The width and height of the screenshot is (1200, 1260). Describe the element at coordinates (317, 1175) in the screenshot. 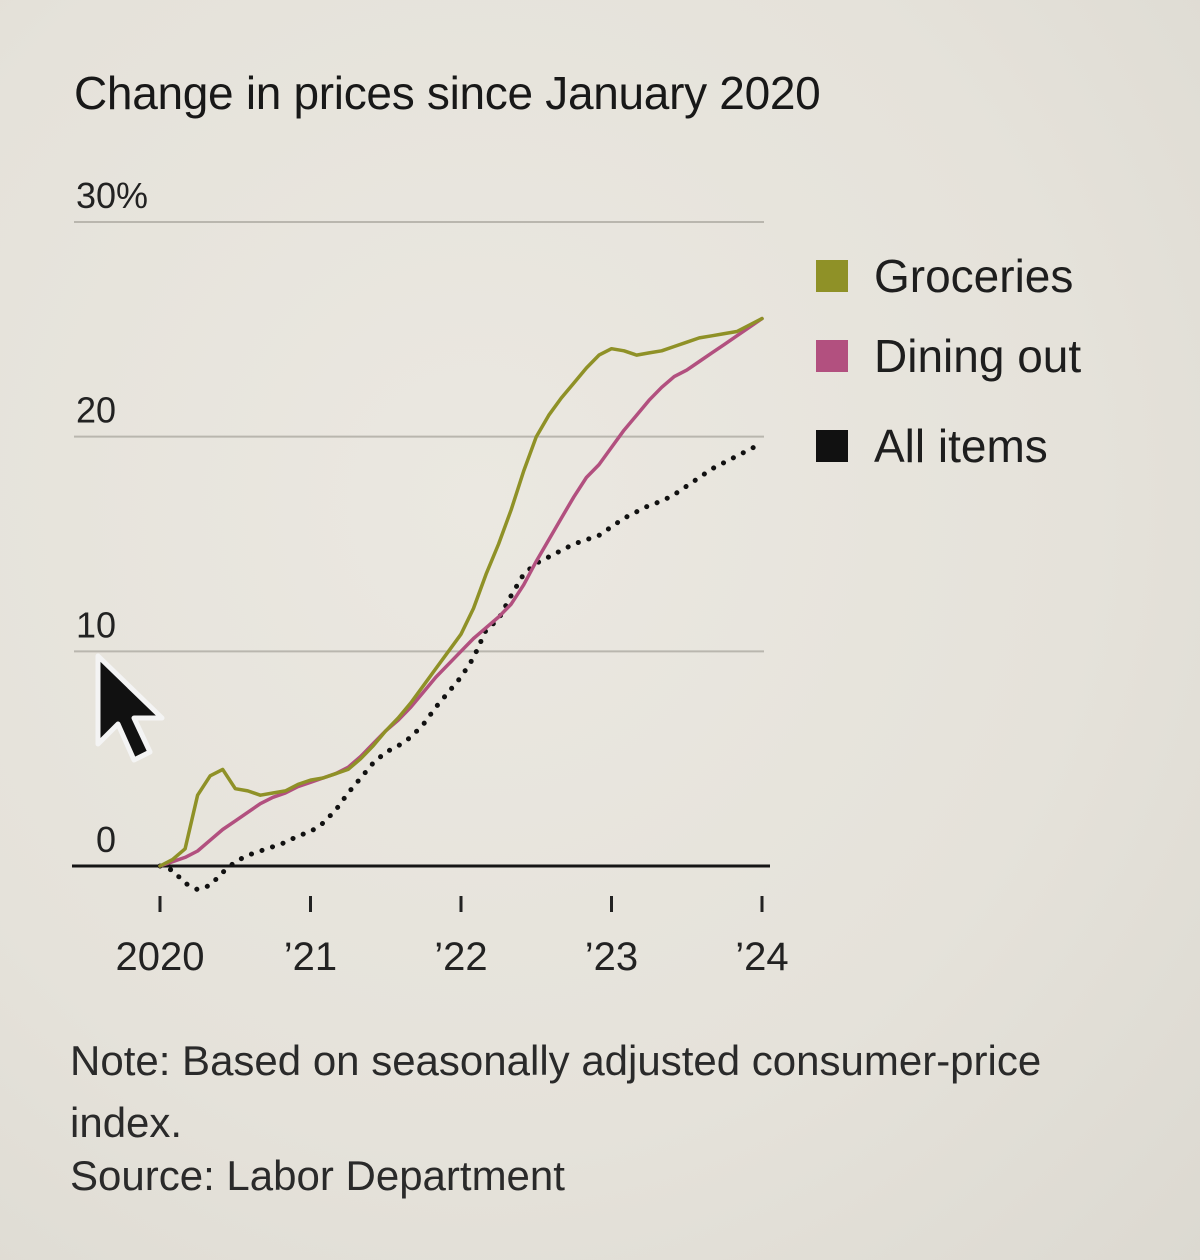

I see `chart-source: Source: Labor Department` at that location.